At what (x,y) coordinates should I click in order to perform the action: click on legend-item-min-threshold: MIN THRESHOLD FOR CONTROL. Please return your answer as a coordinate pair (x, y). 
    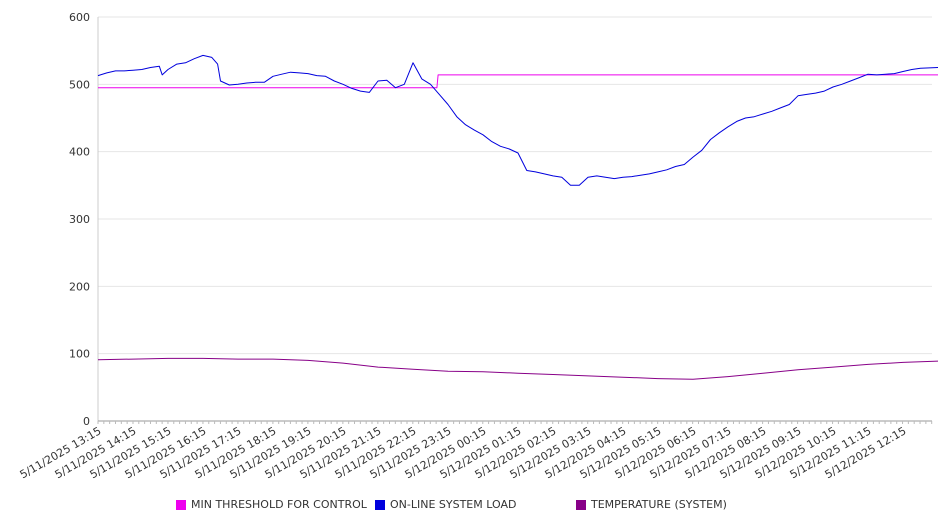
    Looking at the image, I should click on (271, 504).